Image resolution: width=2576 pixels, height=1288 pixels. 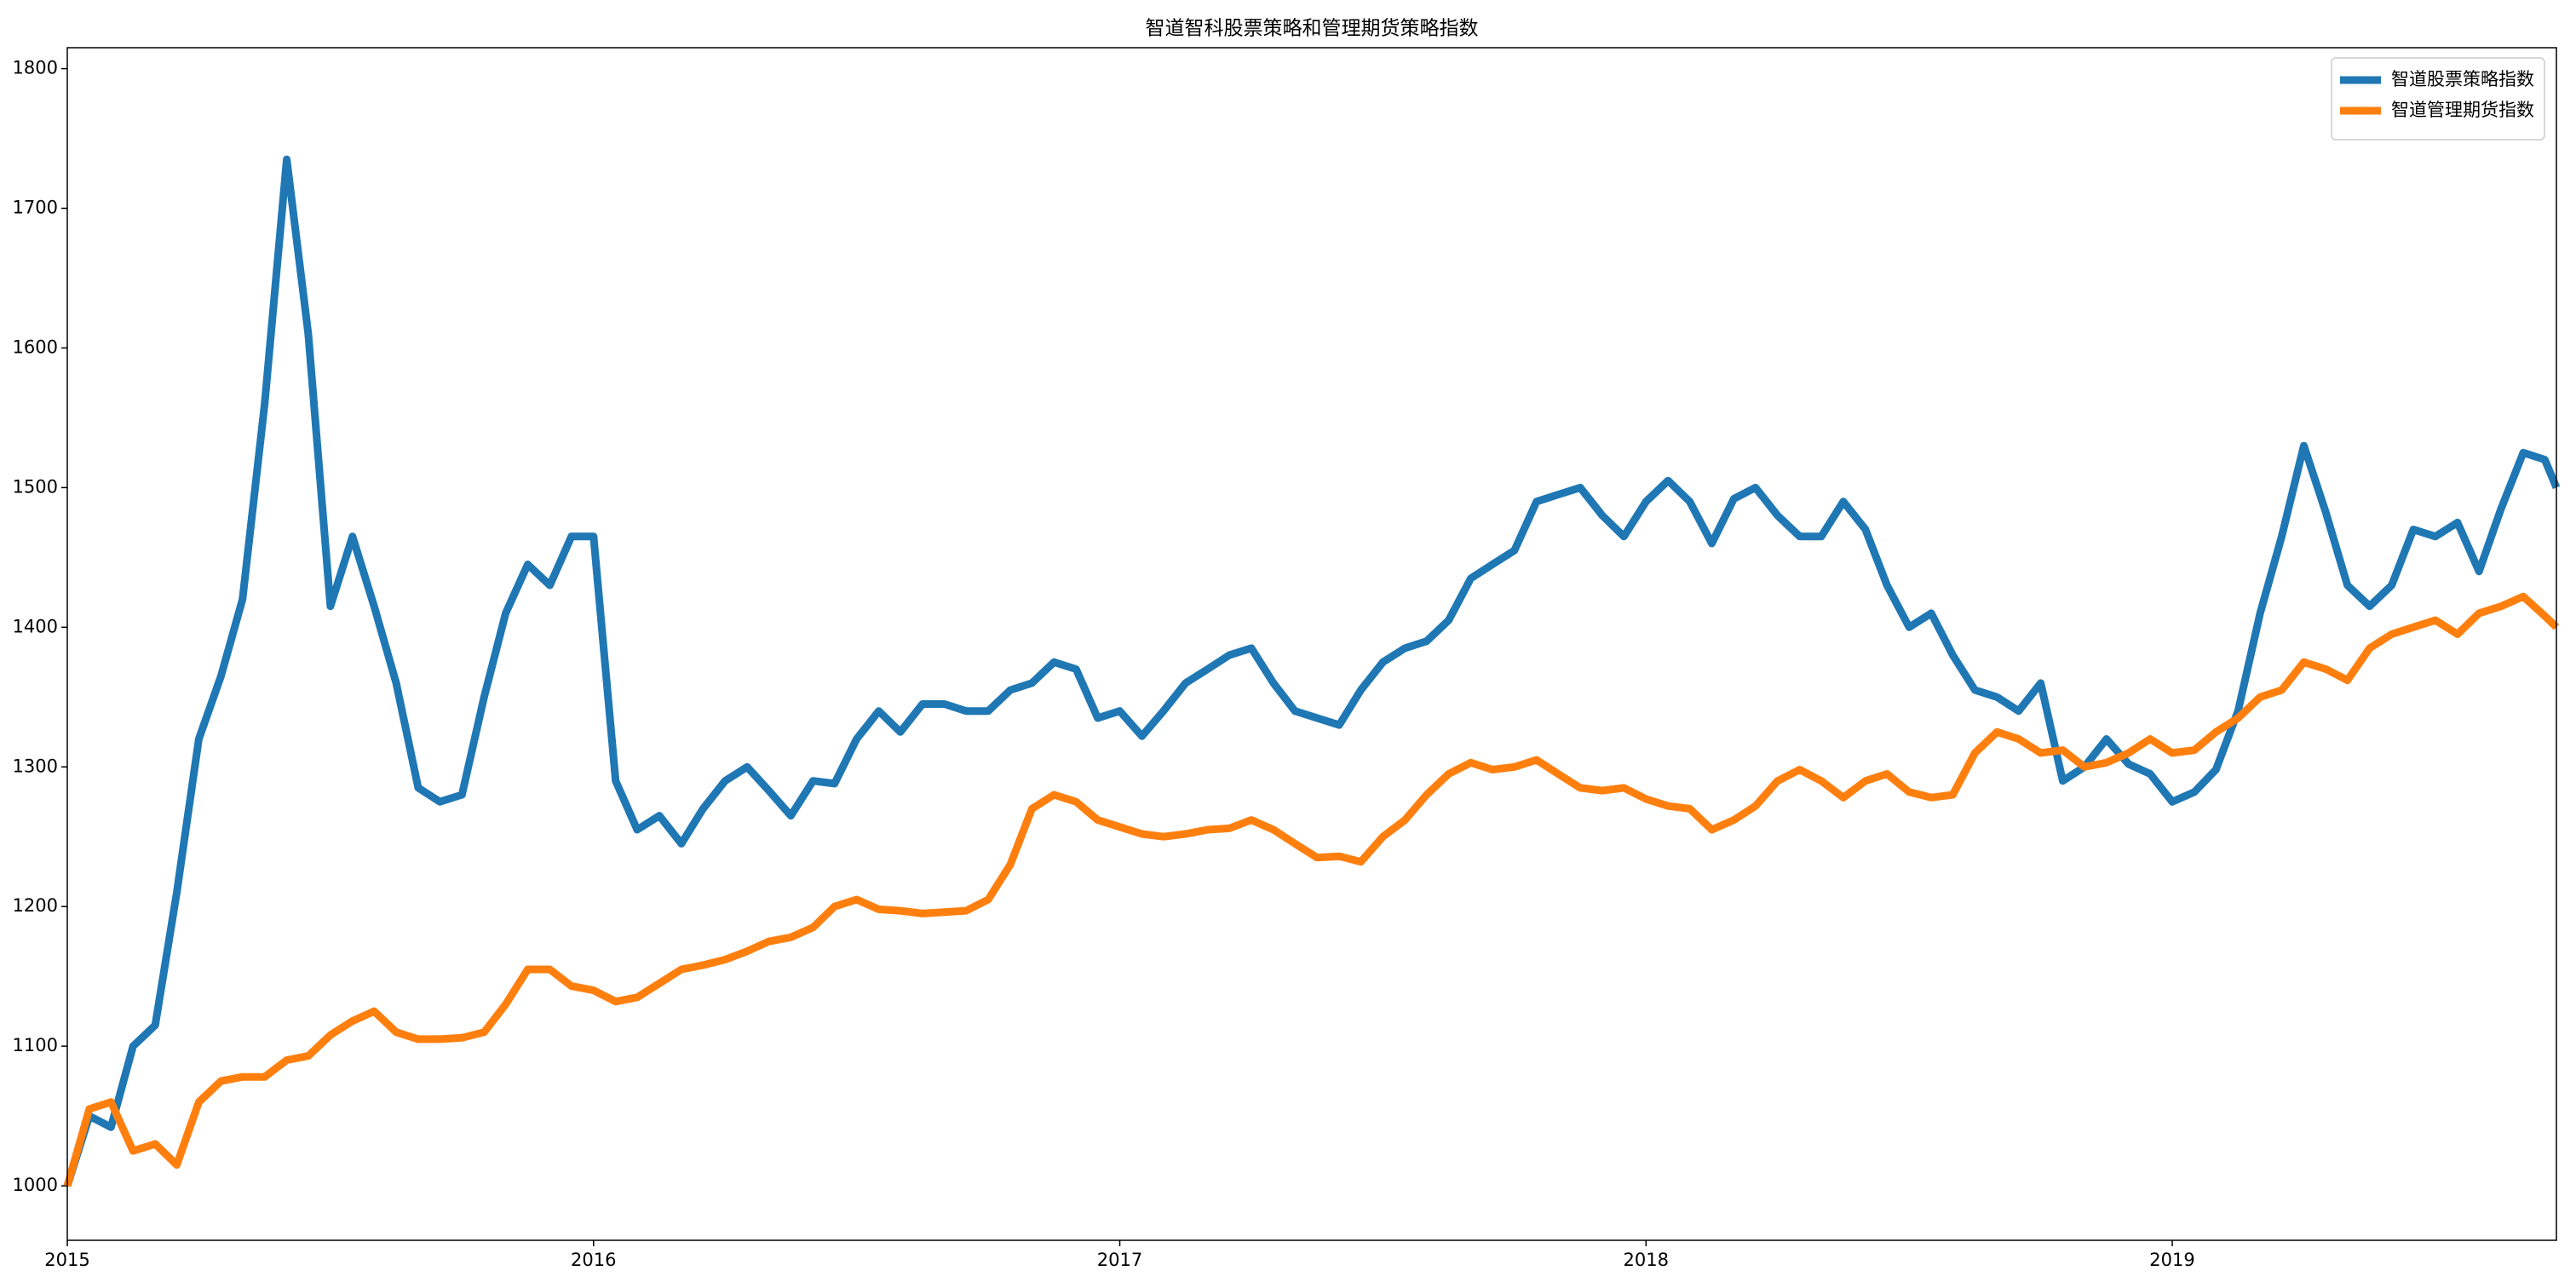 What do you see at coordinates (2462, 110) in the screenshot?
I see `legend-label: 智道管理期货指数` at bounding box center [2462, 110].